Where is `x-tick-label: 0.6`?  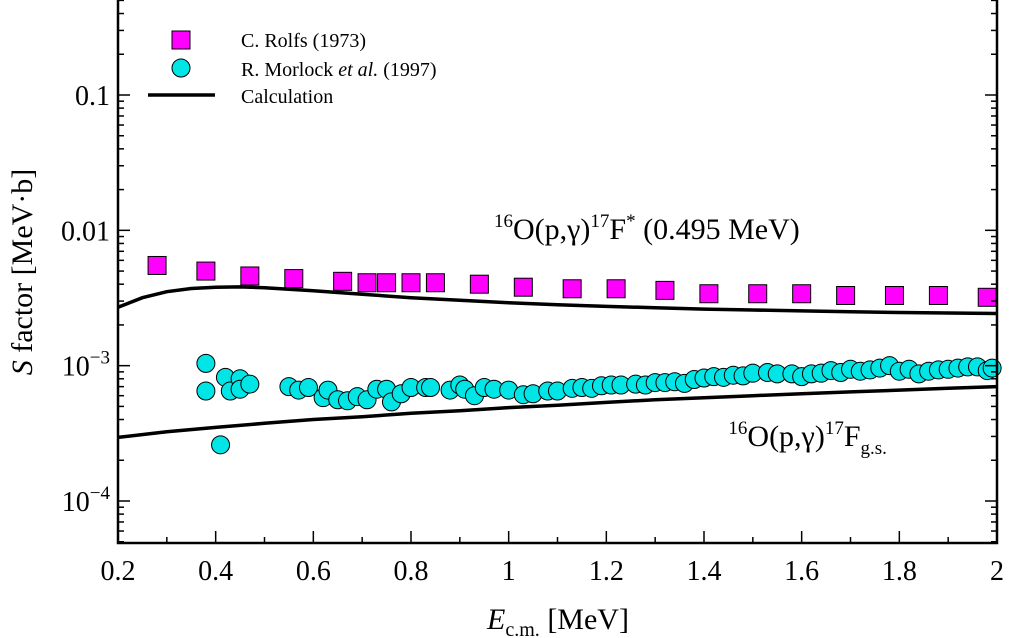
x-tick-label: 0.6 is located at coordinates (313, 571).